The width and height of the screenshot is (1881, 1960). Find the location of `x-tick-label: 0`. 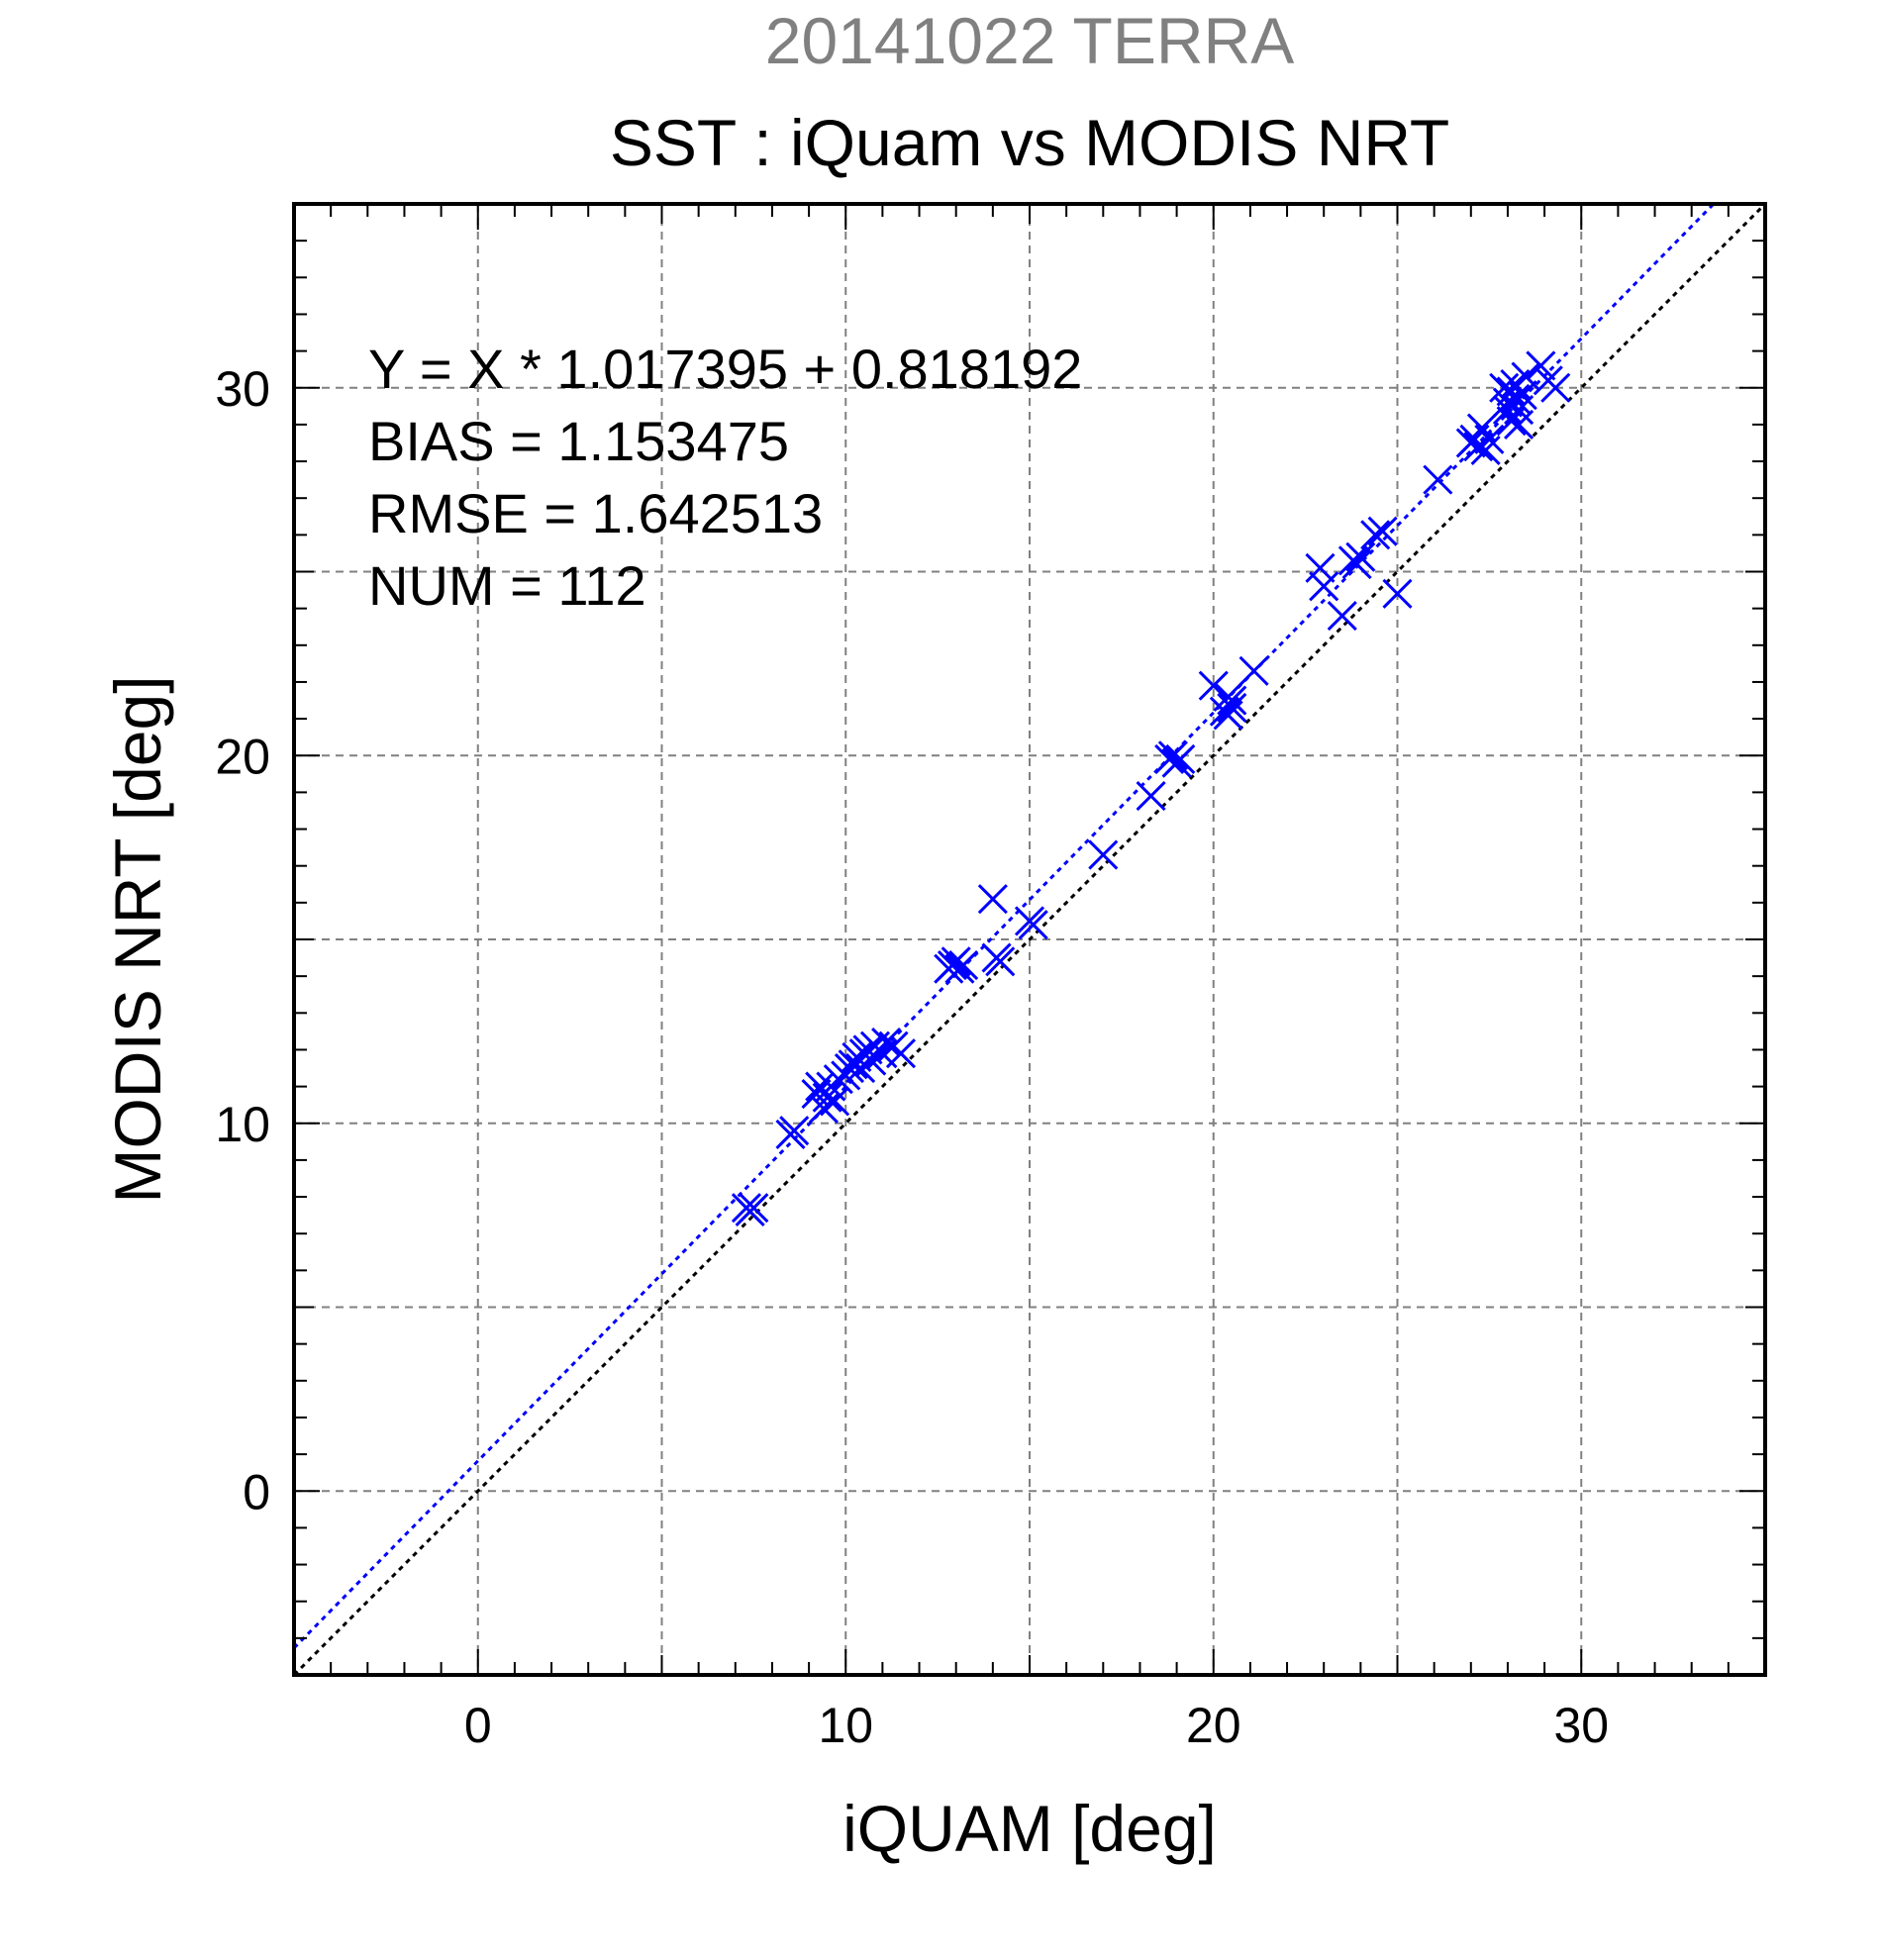

x-tick-label: 0 is located at coordinates (478, 1725).